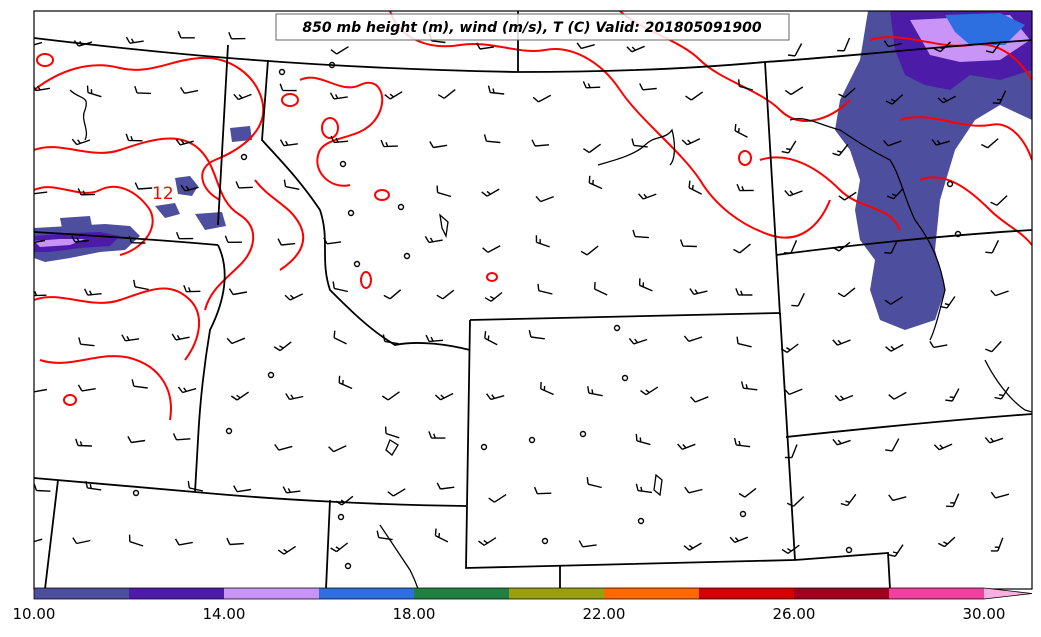  What do you see at coordinates (532, 27) in the screenshot?
I see `title-box` at bounding box center [532, 27].